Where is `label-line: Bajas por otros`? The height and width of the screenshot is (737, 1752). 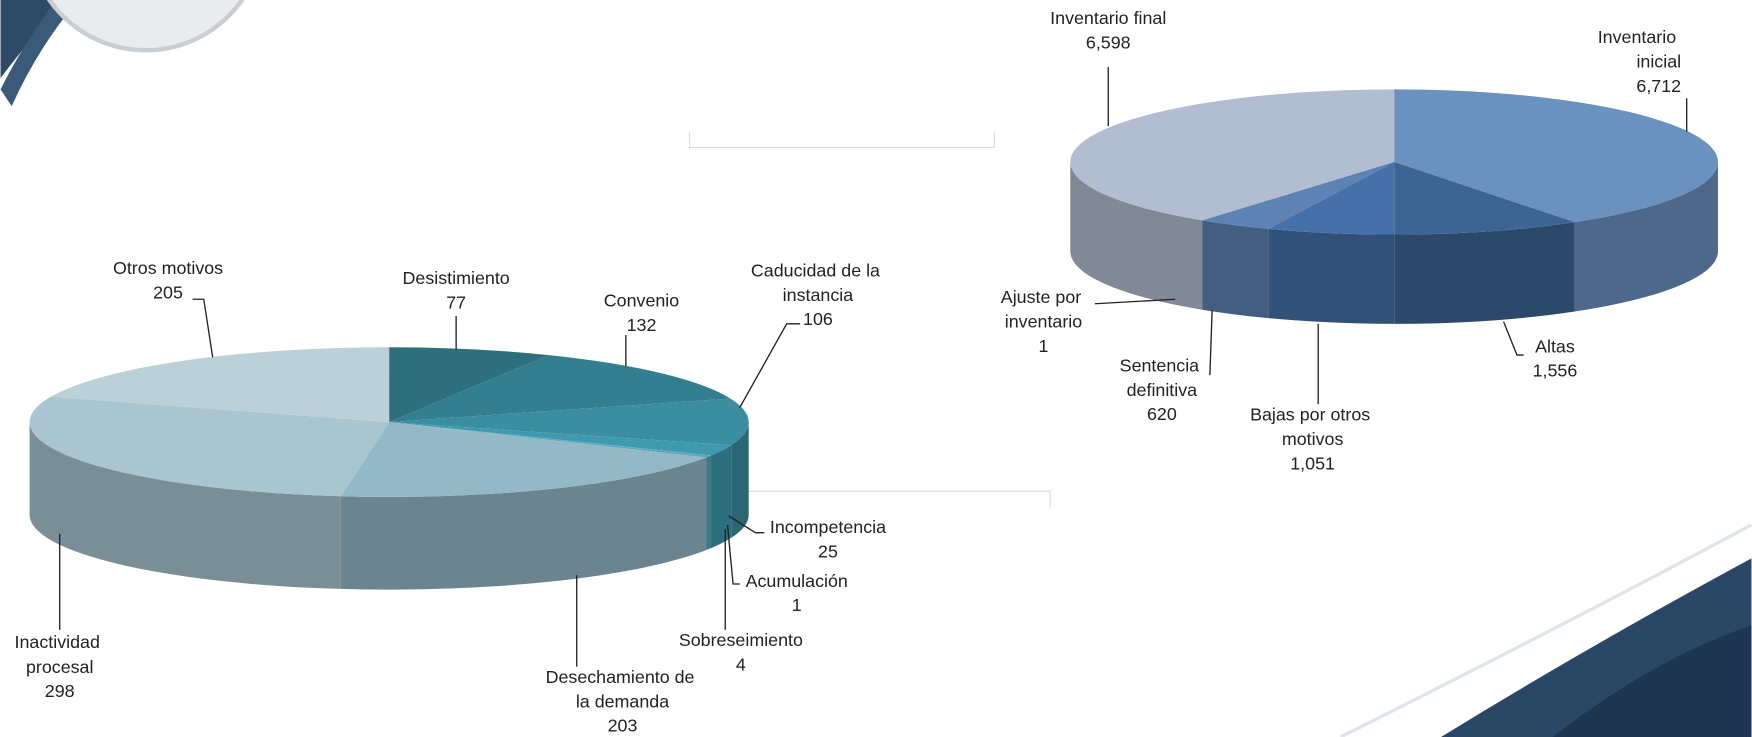 label-line: Bajas por otros is located at coordinates (1312, 414).